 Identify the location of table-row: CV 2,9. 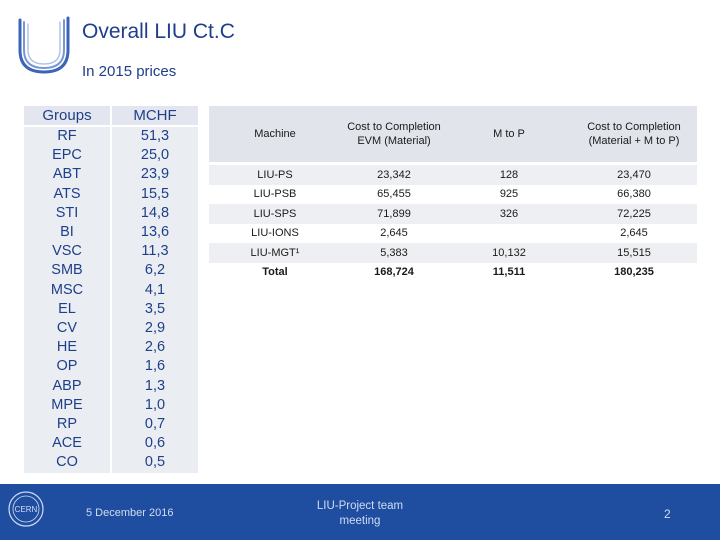
(111, 329).